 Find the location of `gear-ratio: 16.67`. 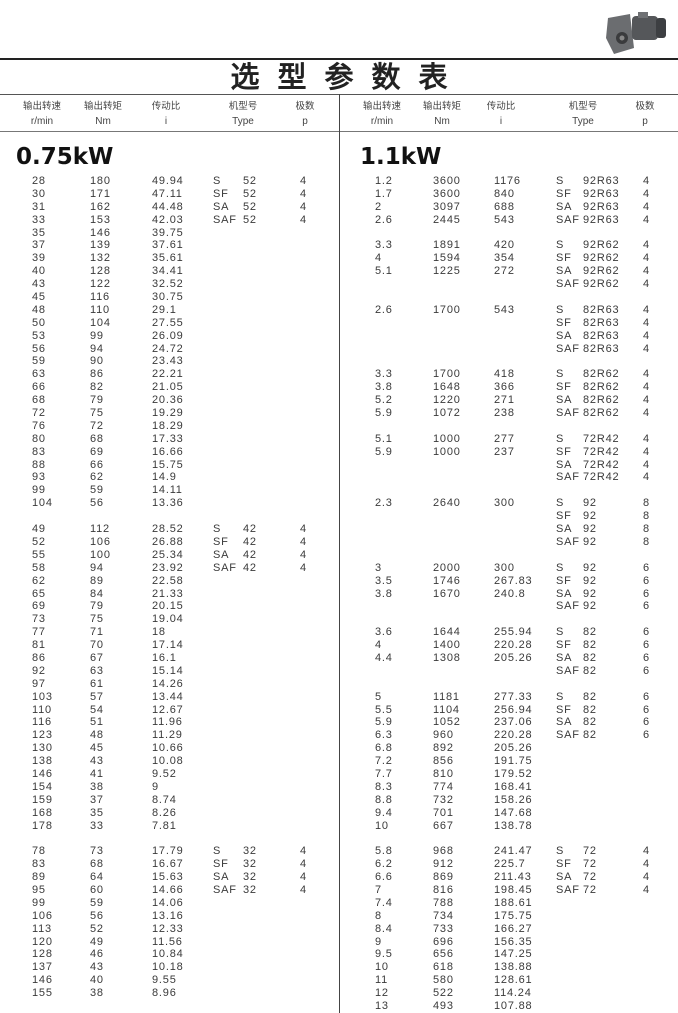

gear-ratio: 16.67 is located at coordinates (168, 864).